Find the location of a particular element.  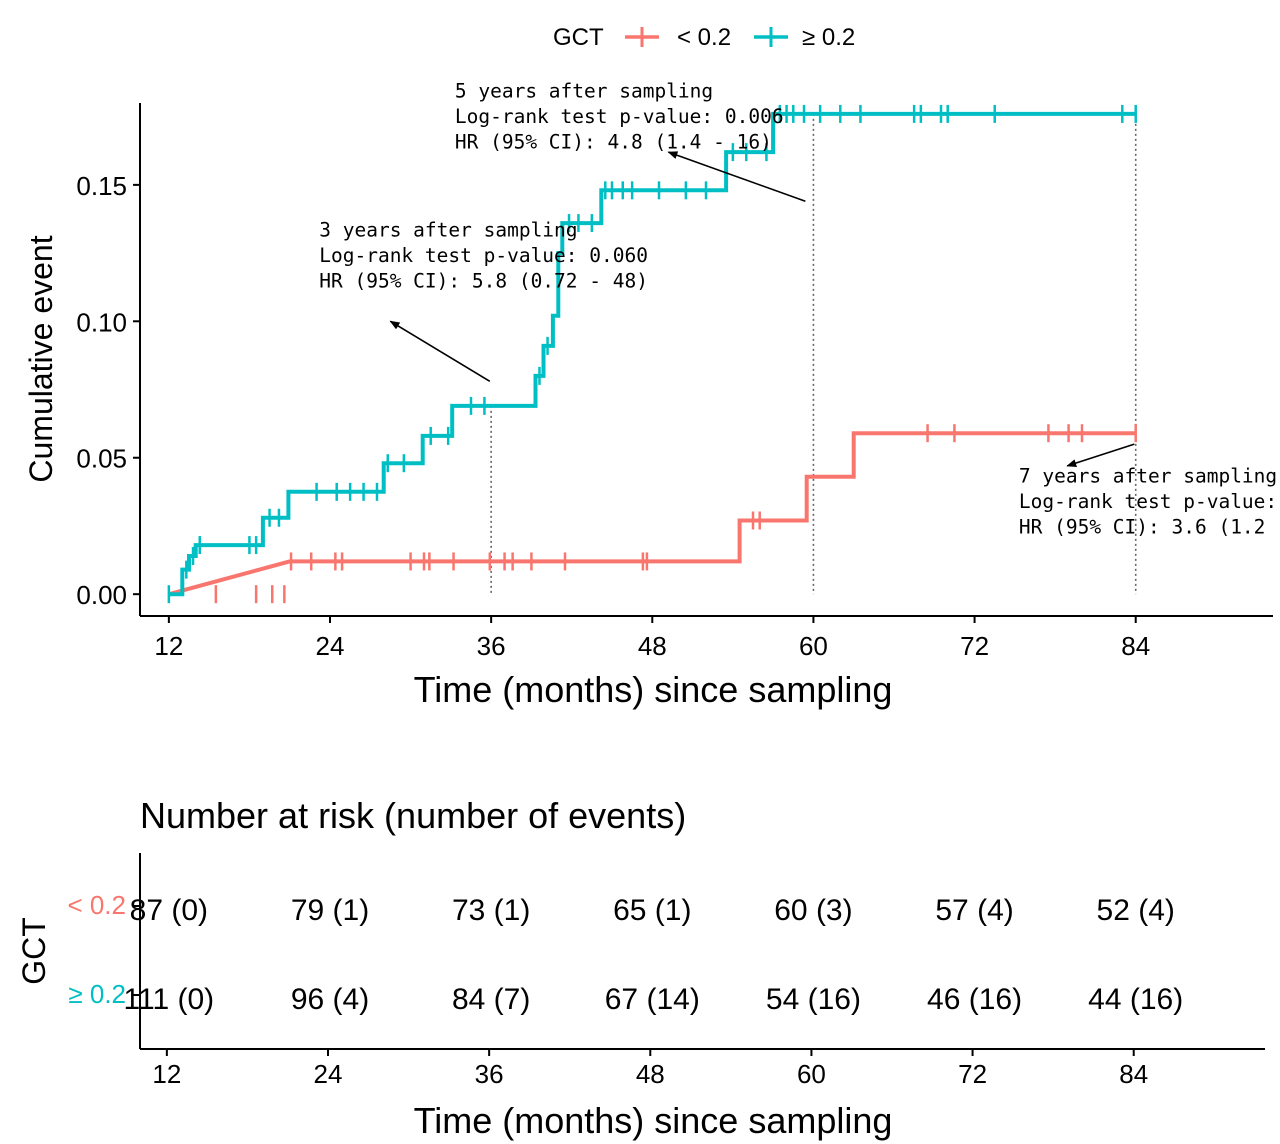

risk-x-tick-label: 60 is located at coordinates (811, 1074).